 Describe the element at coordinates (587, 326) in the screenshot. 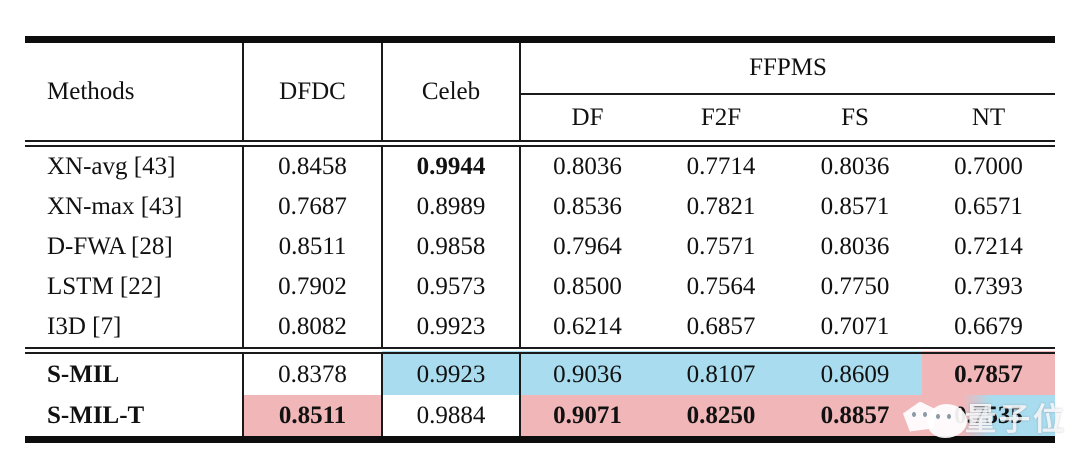

I see `value-cell: 0.6214` at that location.